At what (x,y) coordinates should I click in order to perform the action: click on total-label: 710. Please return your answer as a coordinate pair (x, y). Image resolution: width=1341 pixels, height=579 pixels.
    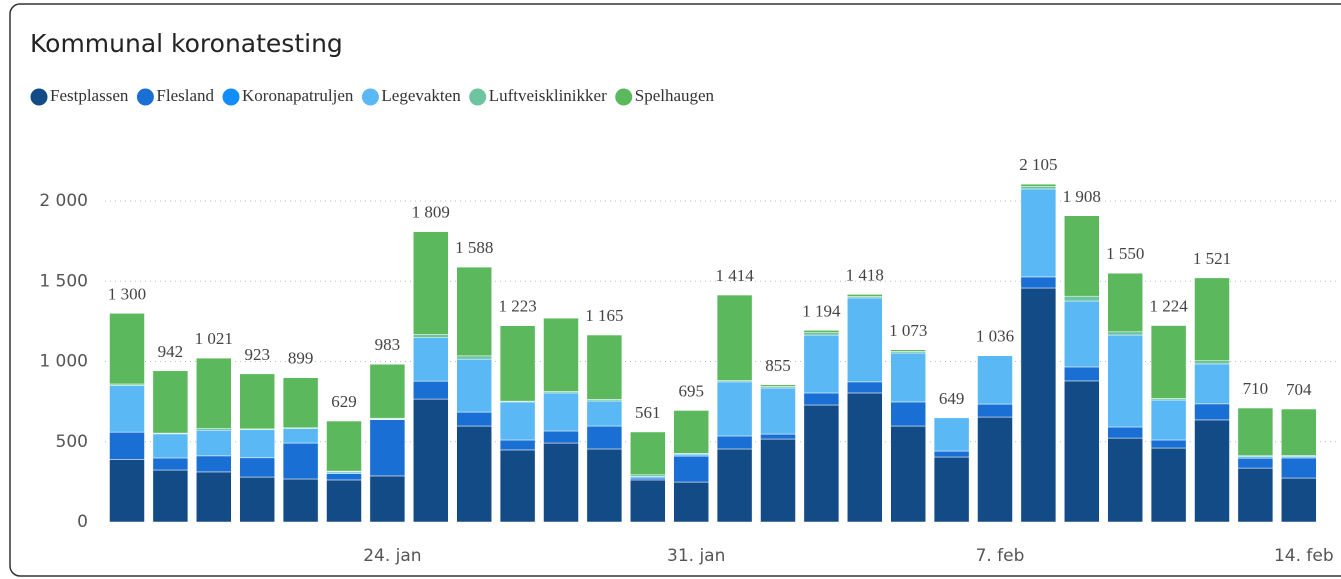
    Looking at the image, I should click on (1256, 388).